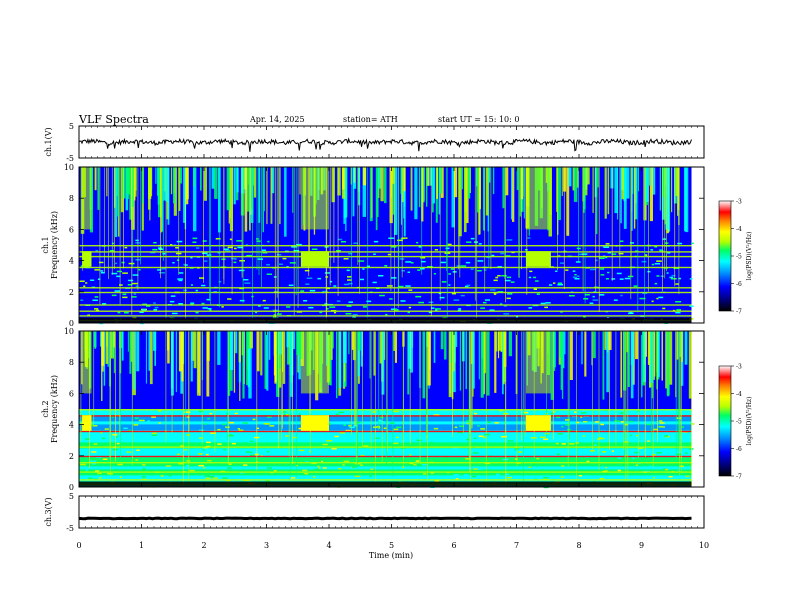  Describe the element at coordinates (739, 257) in the screenshot. I see `colorbar-tick-label: -5` at that location.